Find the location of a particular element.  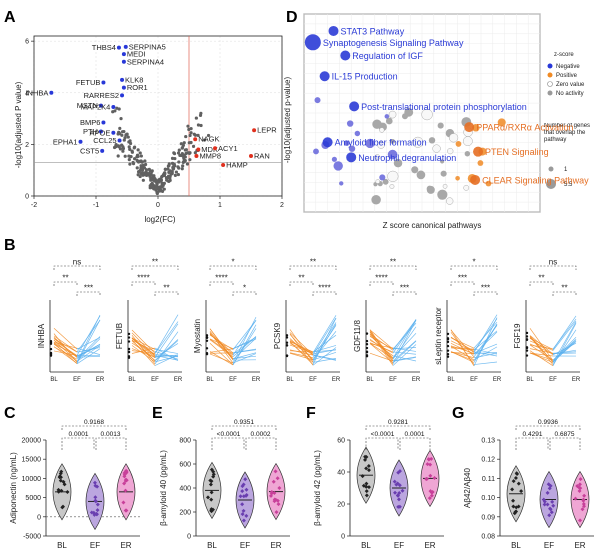

cyto-sig-label: ns is located at coordinates (77, 262).